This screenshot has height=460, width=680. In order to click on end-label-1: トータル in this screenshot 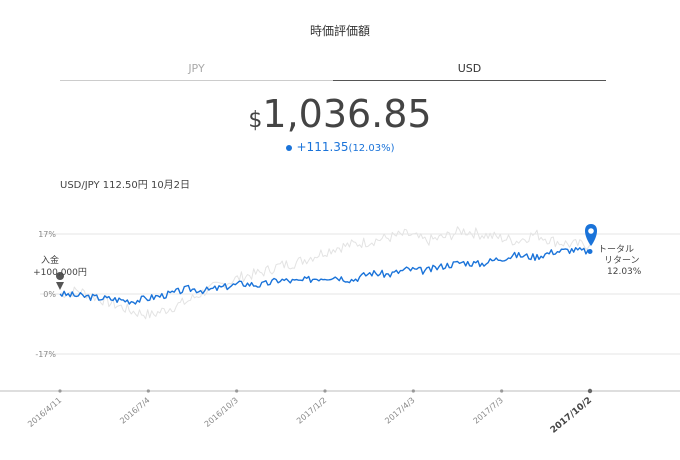, I will do `click(616, 249)`.